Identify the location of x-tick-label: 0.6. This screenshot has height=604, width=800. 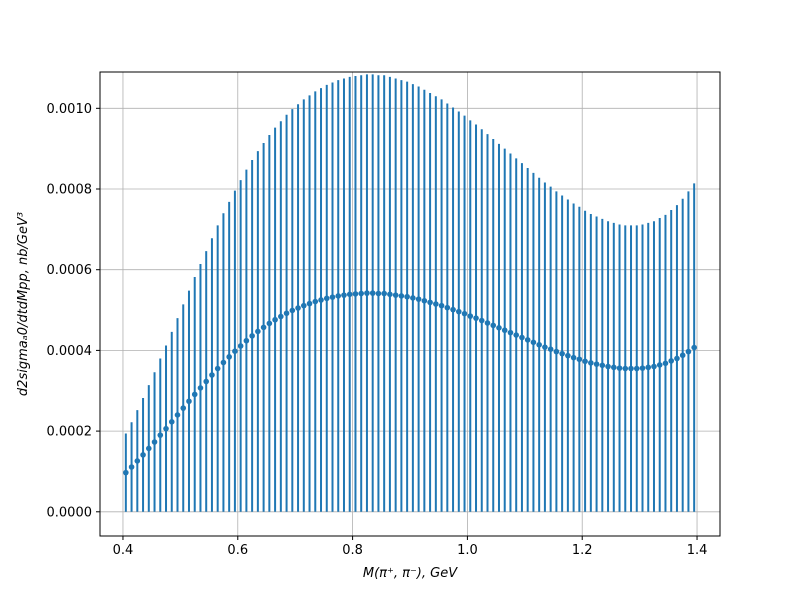
(237, 550).